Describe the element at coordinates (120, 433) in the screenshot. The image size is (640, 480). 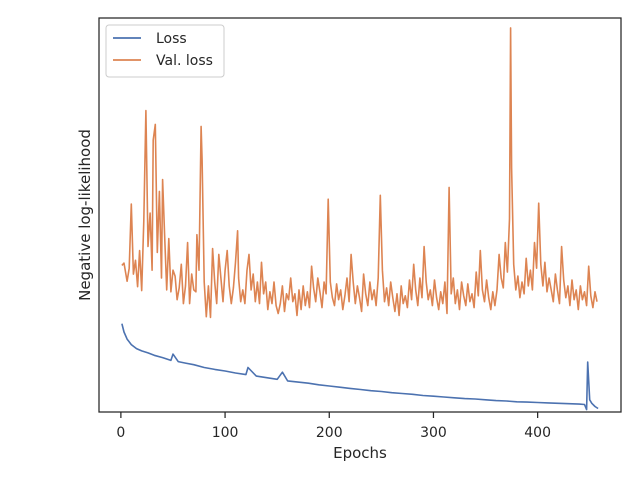
I see `x-tick-label: 0` at that location.